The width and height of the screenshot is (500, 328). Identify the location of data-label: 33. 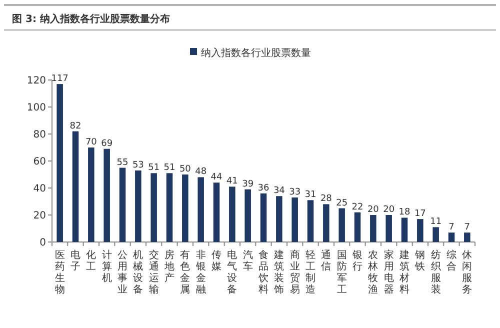
(295, 192).